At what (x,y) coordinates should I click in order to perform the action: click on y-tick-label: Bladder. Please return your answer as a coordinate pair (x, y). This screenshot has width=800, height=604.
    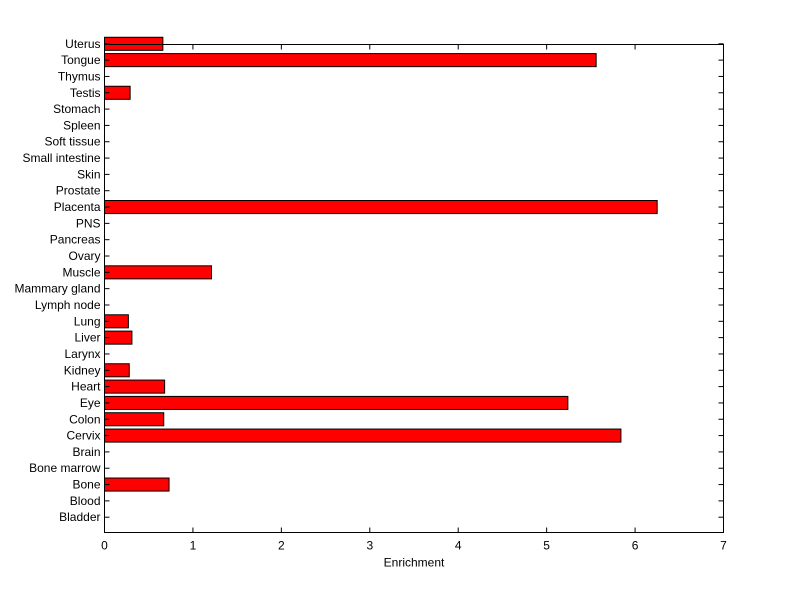
    Looking at the image, I should click on (79, 517).